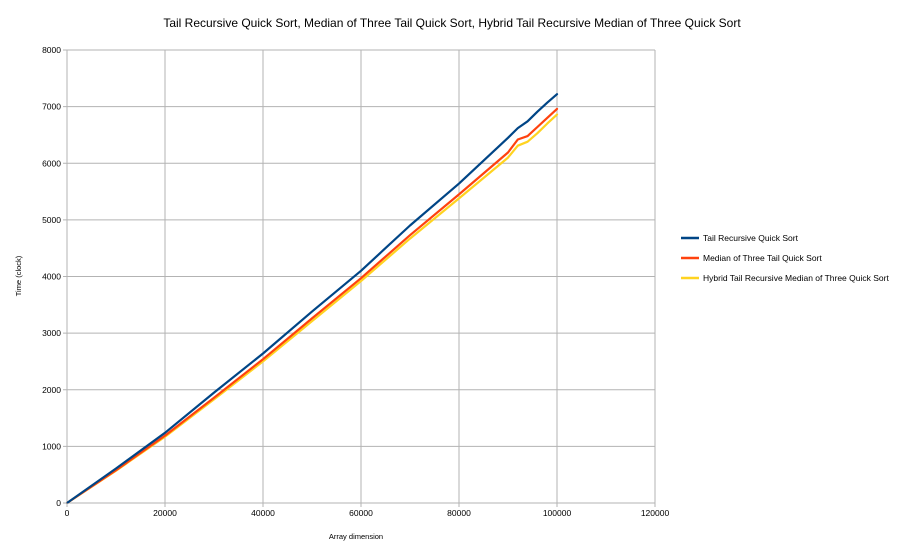  Describe the element at coordinates (51, 333) in the screenshot. I see `y-tick-label: 3000` at that location.